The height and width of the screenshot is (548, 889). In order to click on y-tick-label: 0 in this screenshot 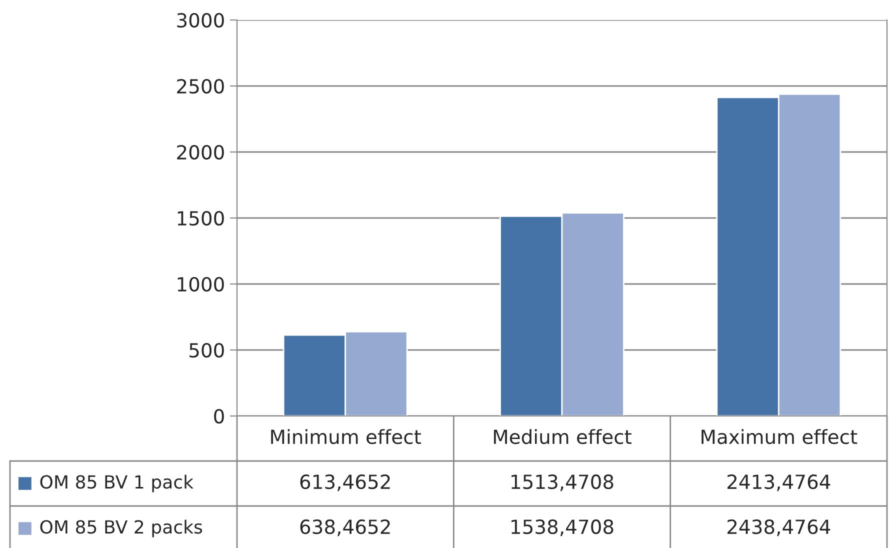, I will do `click(219, 416)`.